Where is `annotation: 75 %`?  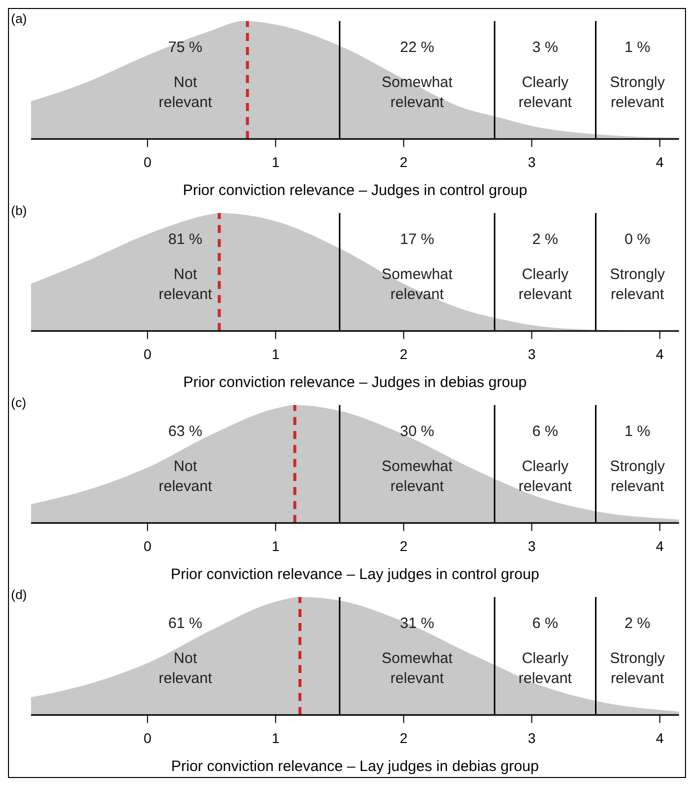
annotation: 75 % is located at coordinates (185, 47).